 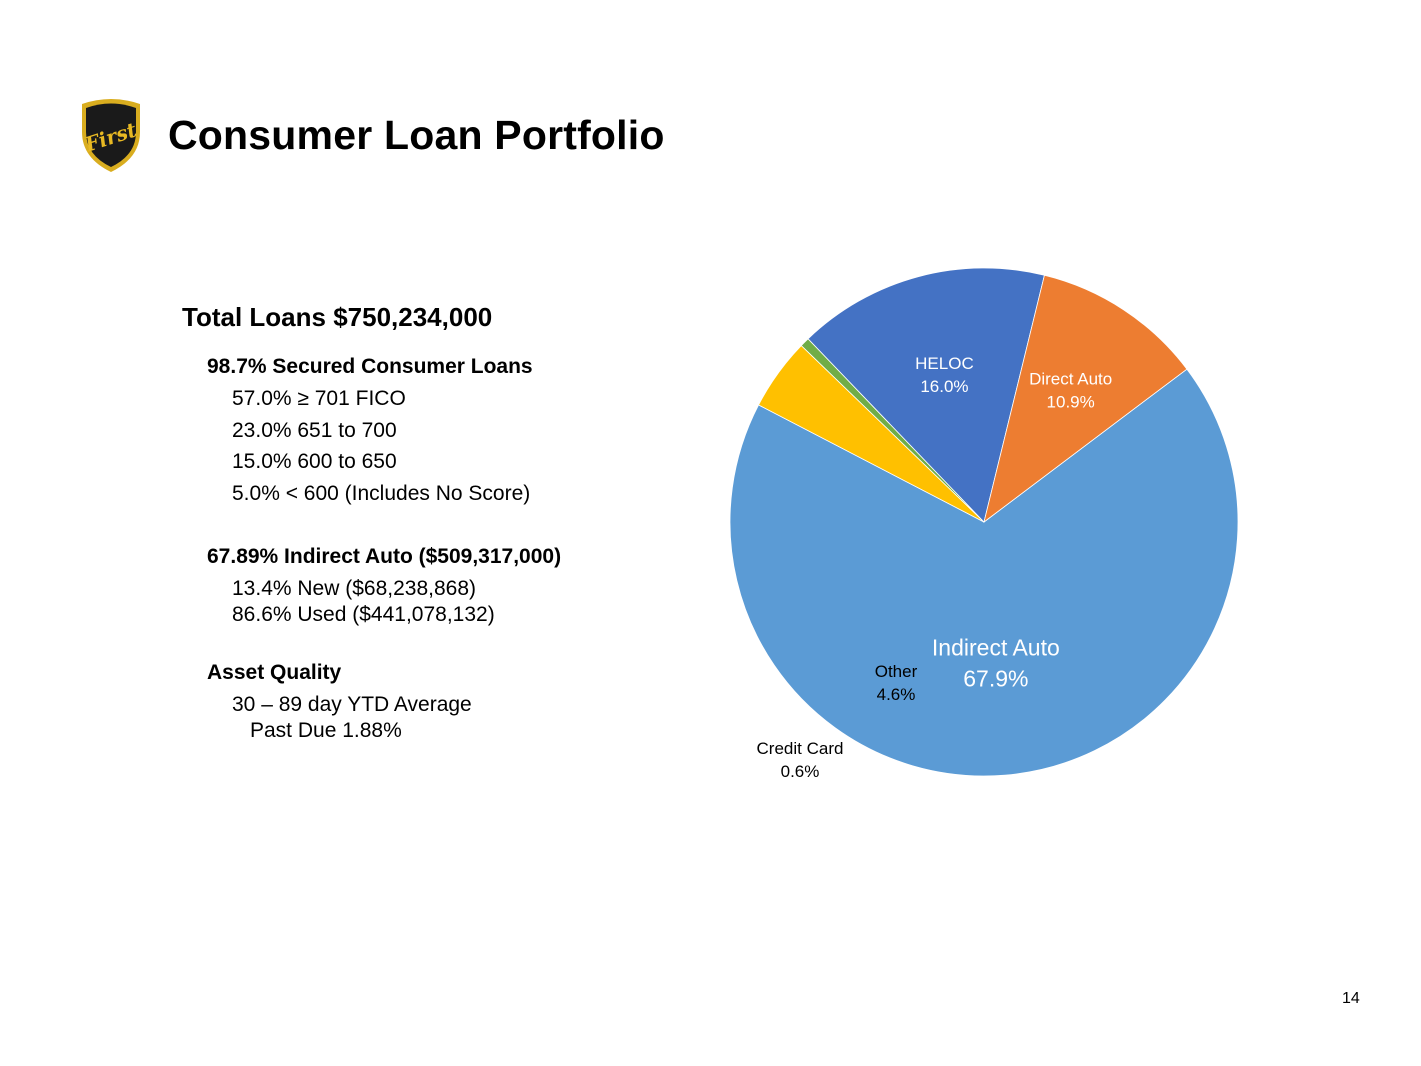 I want to click on fico-line: 15.0% 600 to 650, so click(x=314, y=461).